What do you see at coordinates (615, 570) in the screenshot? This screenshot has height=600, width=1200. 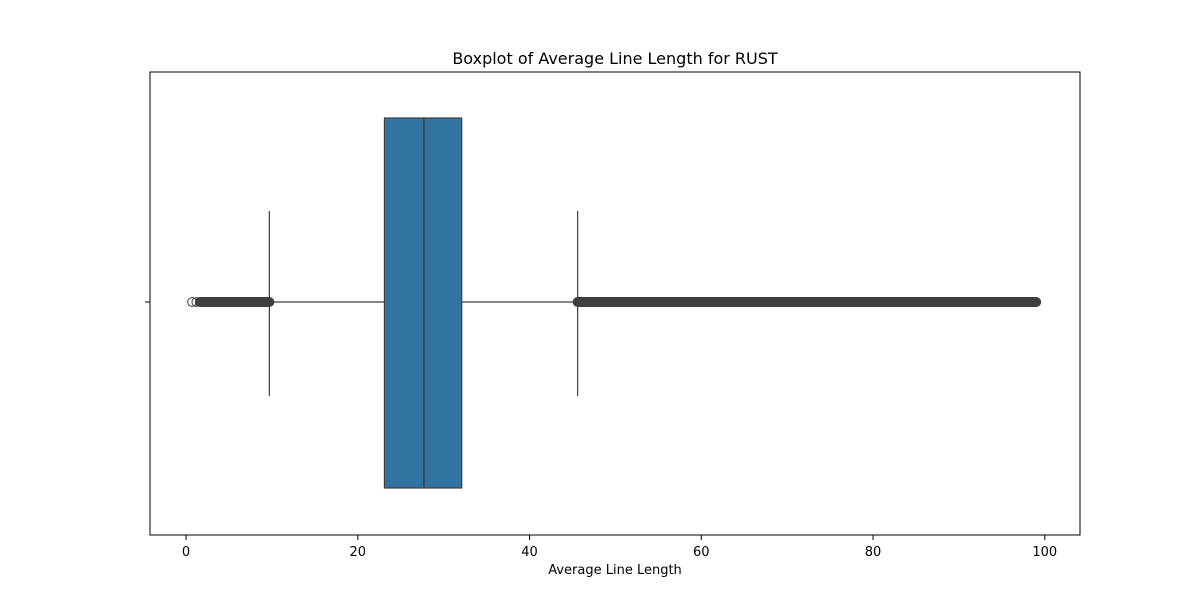 I see `x-axis-label: Average Line Length` at bounding box center [615, 570].